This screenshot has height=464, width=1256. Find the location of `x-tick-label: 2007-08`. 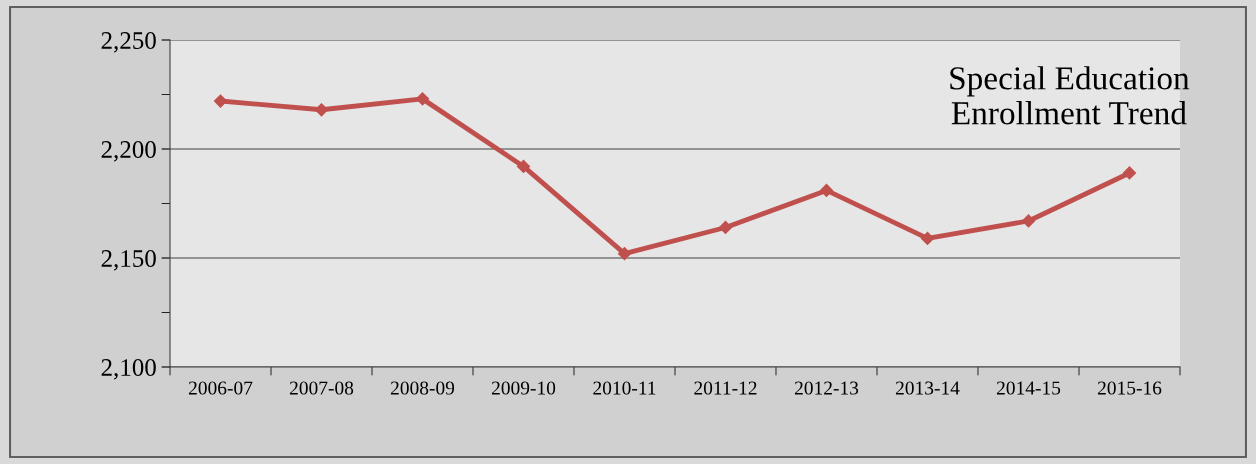

x-tick-label: 2007-08 is located at coordinates (321, 388).